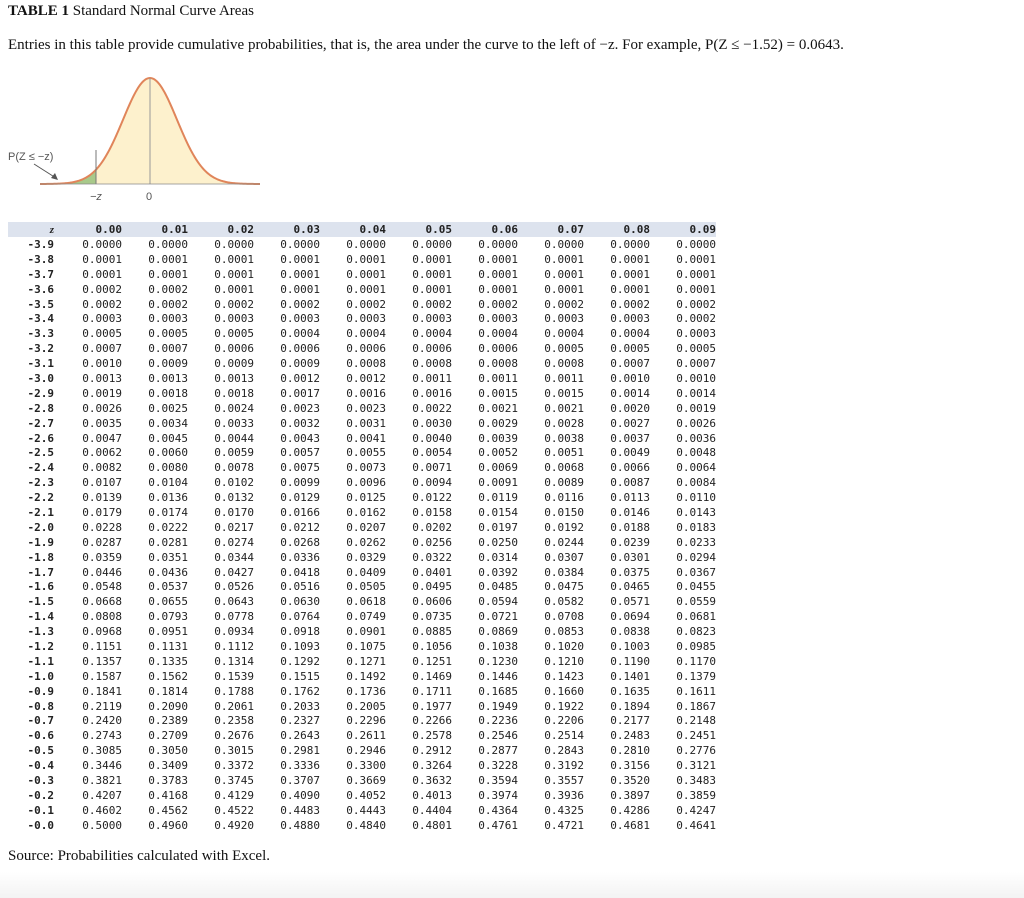 The height and width of the screenshot is (898, 1024). I want to click on probability-cell: 0.0007, so click(696, 364).